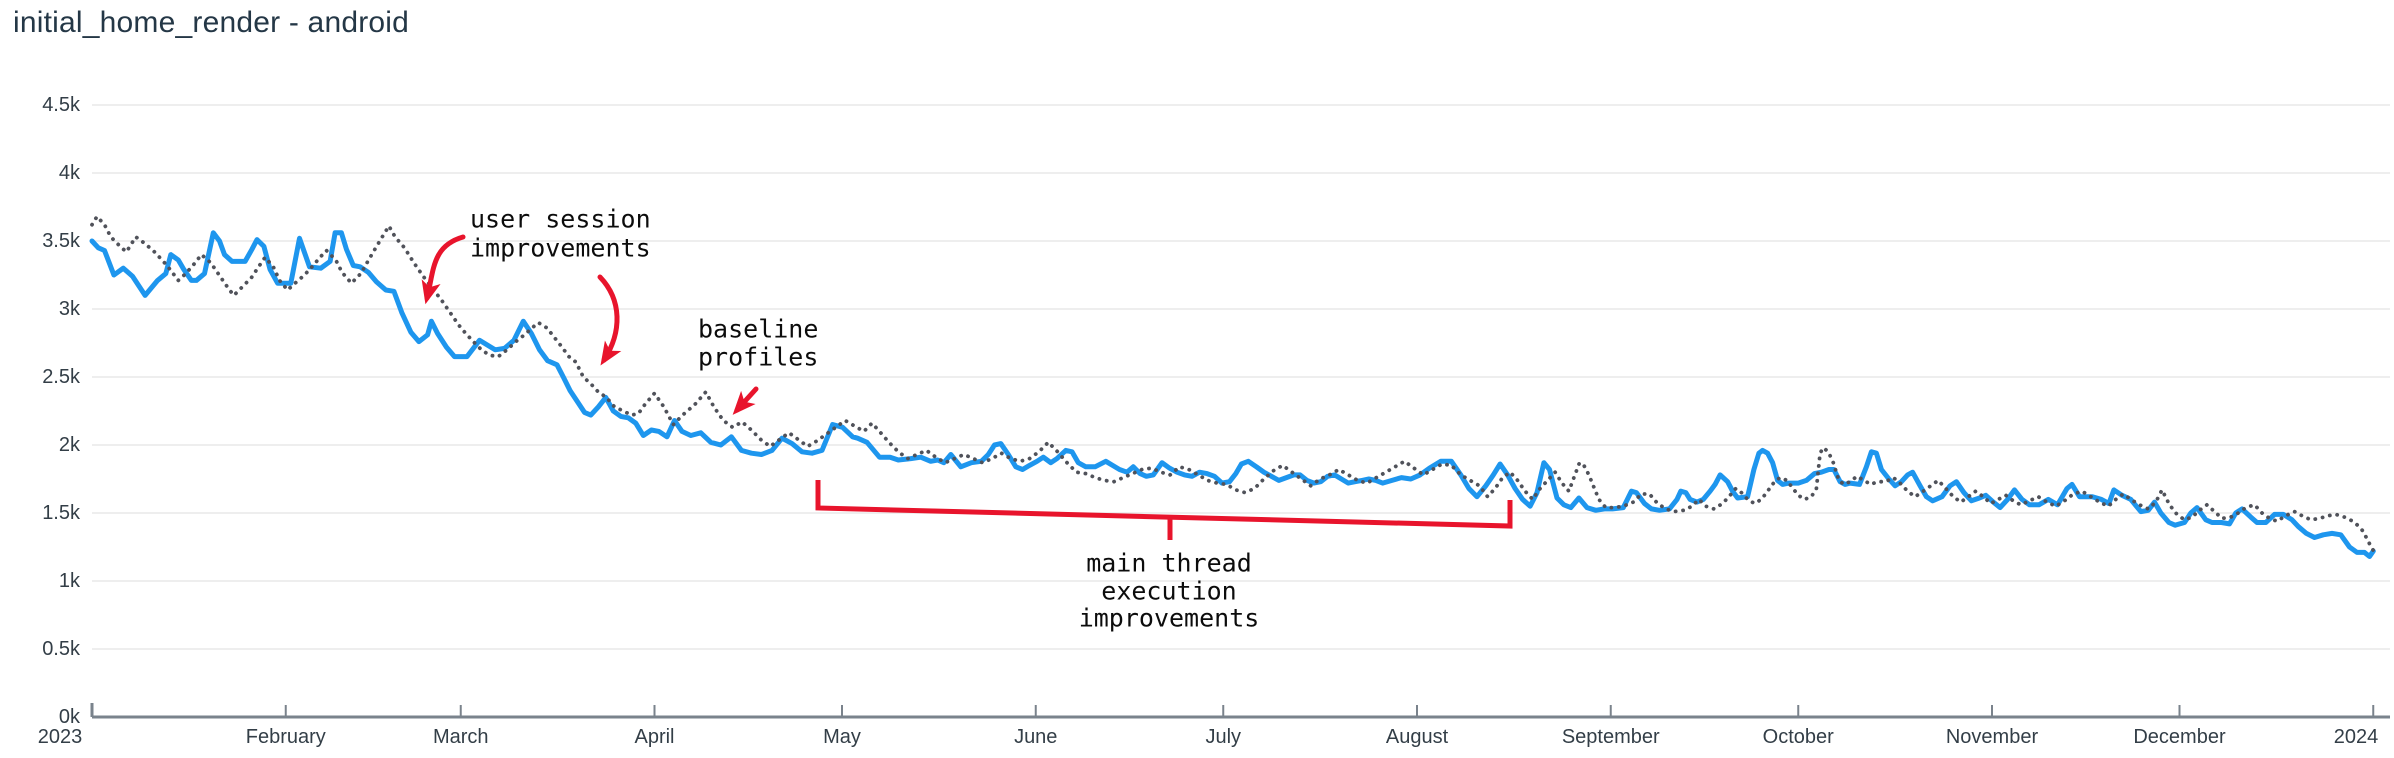 The width and height of the screenshot is (2394, 758). Describe the element at coordinates (1168, 591) in the screenshot. I see `annotation-main-thread-line2: execution` at that location.